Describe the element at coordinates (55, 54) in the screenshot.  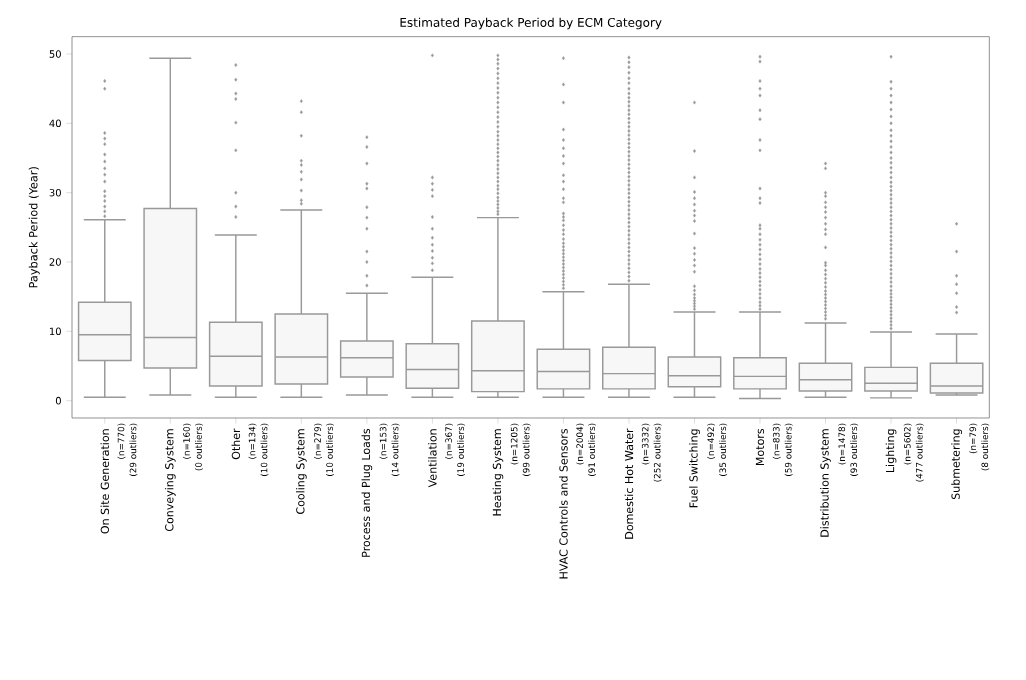
I see `y-tick-label: 50` at that location.